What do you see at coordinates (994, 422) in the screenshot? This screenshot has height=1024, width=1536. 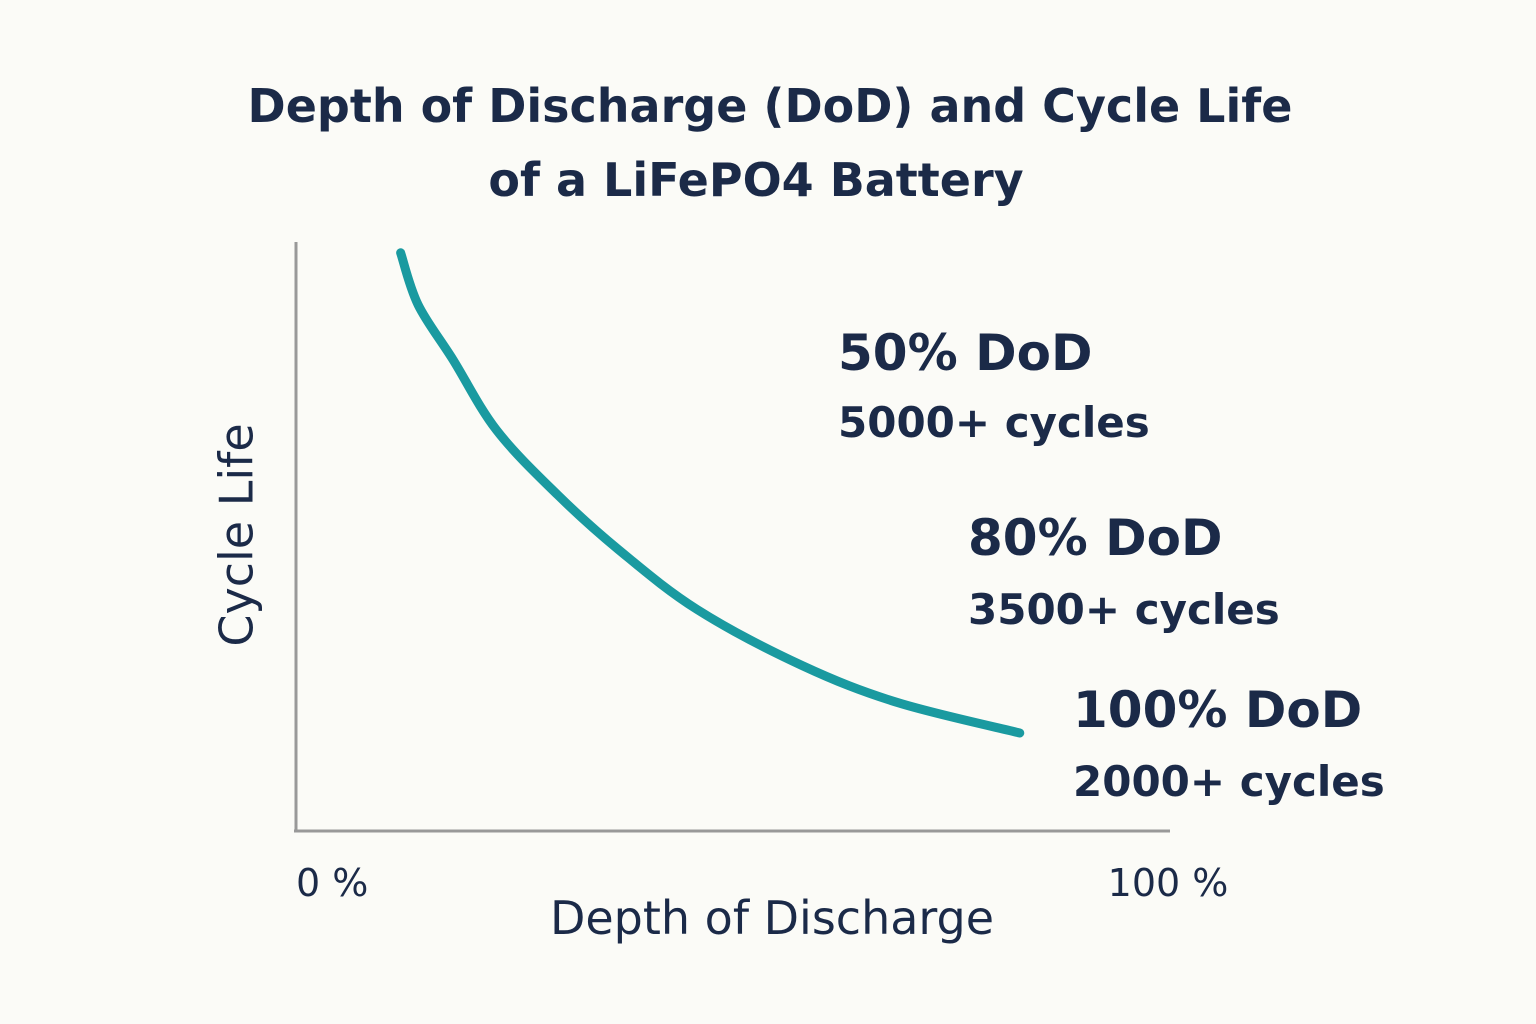 I see `annotation-text: 5000+ cycles` at bounding box center [994, 422].